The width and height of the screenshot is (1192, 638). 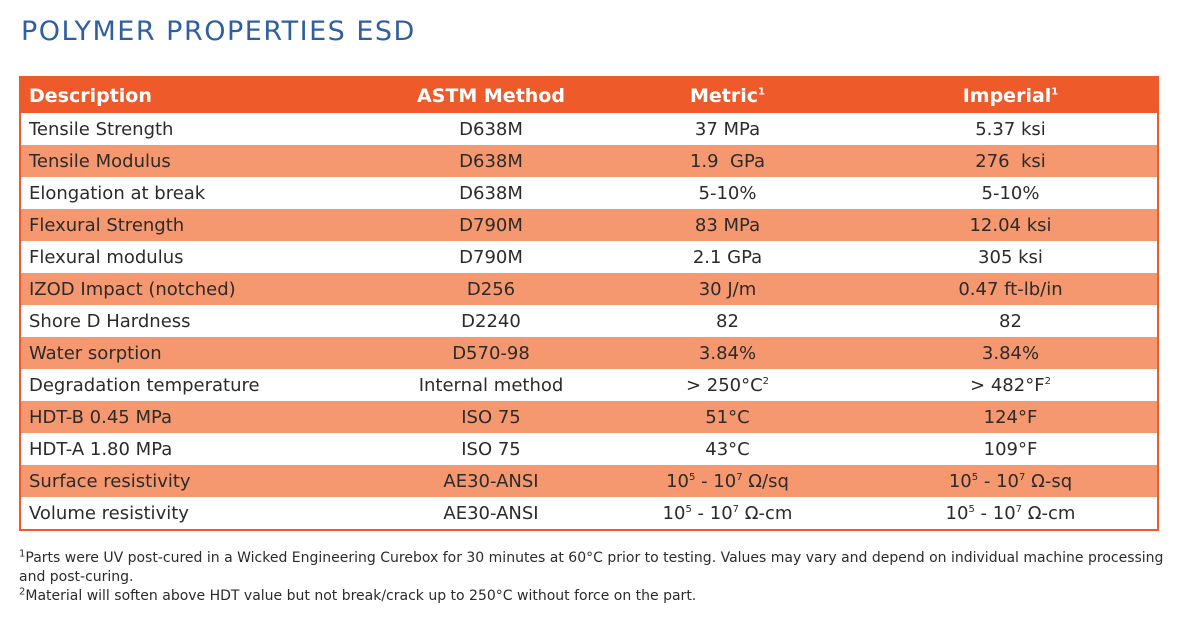 I want to click on cell-imperial: 305 ksi, so click(x=1010, y=257).